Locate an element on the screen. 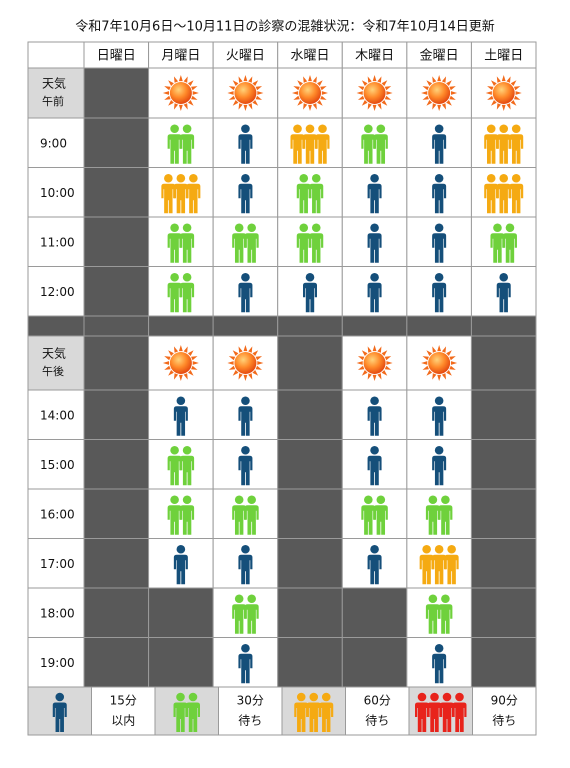  day-header: 木曜日 is located at coordinates (374, 56).